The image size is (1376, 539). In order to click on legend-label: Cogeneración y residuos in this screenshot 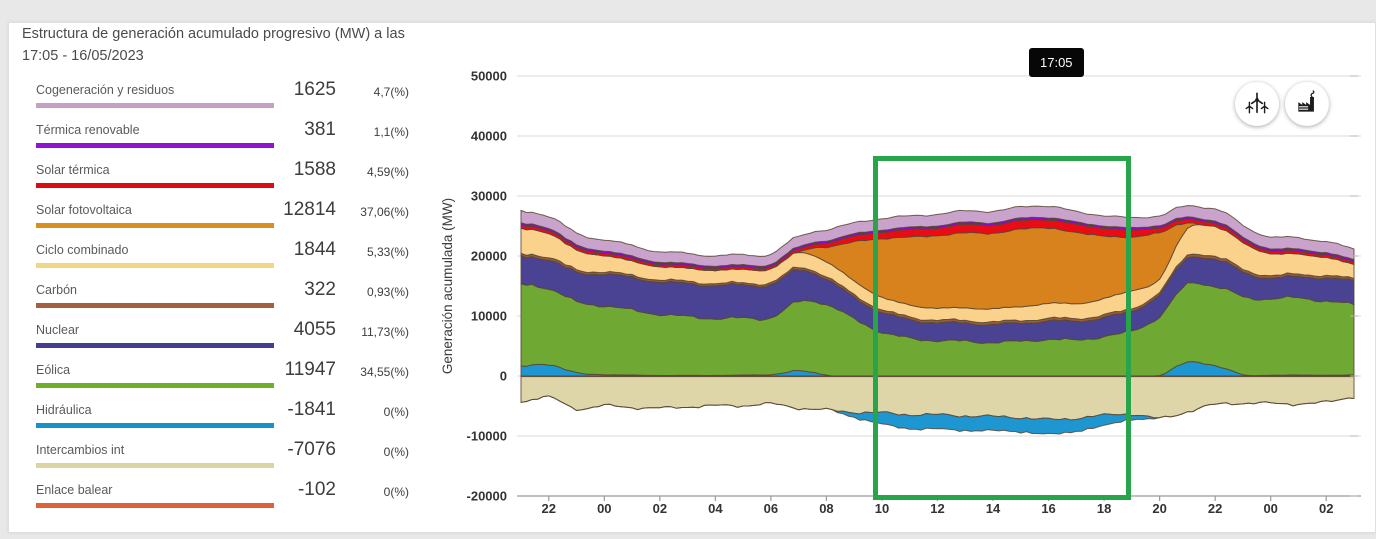, I will do `click(105, 90)`.